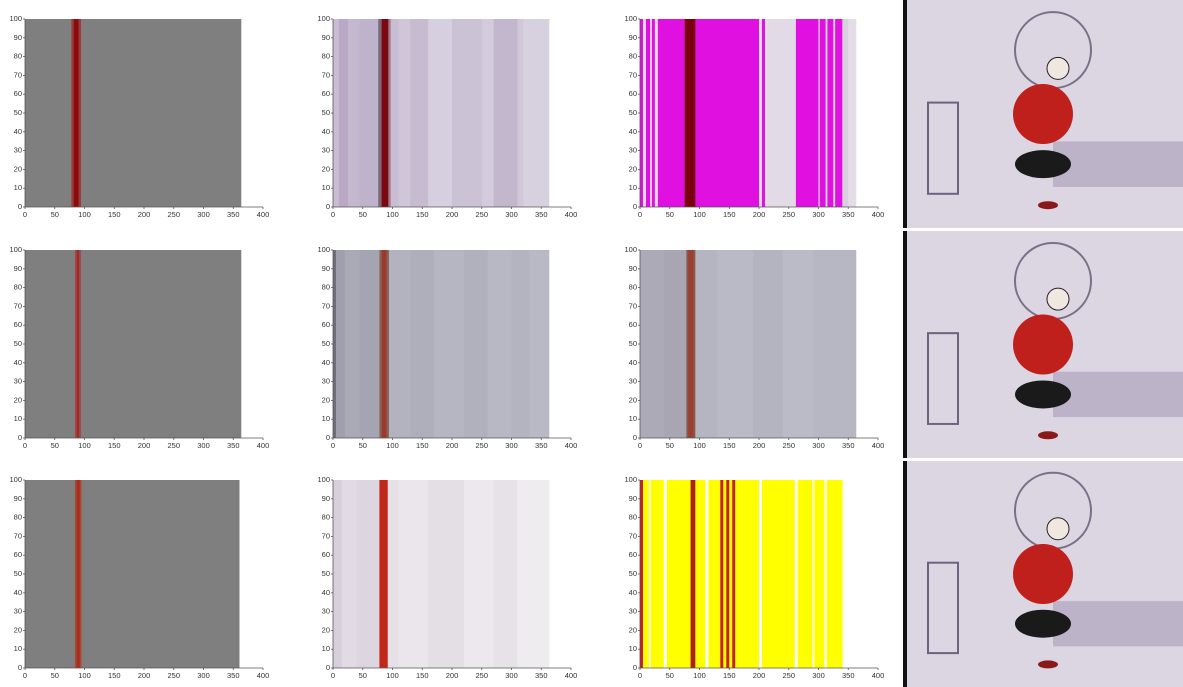 This screenshot has height=687, width=1183. I want to click on y-tick-label: 20, so click(326, 629).